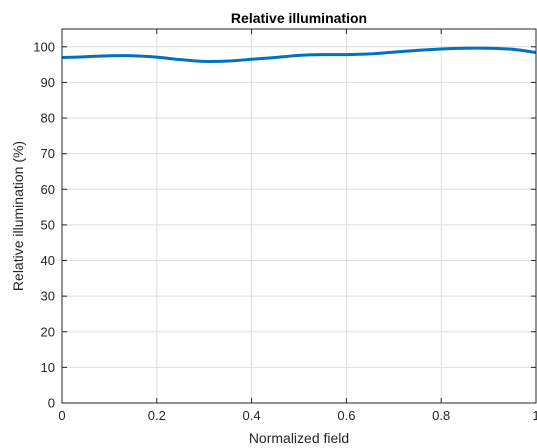 The image size is (537, 448). I want to click on y-tick-label: 0, so click(51, 403).